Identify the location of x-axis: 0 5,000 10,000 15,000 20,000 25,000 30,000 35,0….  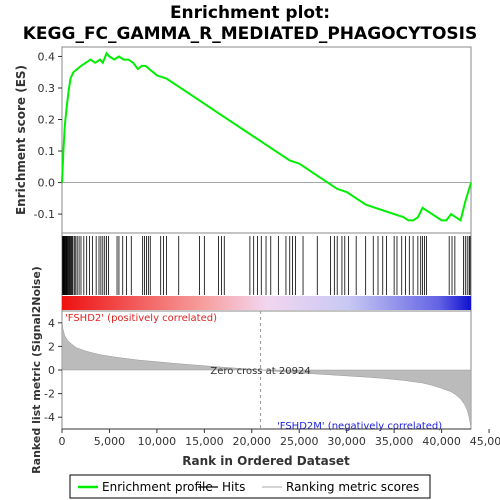
(279, 438).